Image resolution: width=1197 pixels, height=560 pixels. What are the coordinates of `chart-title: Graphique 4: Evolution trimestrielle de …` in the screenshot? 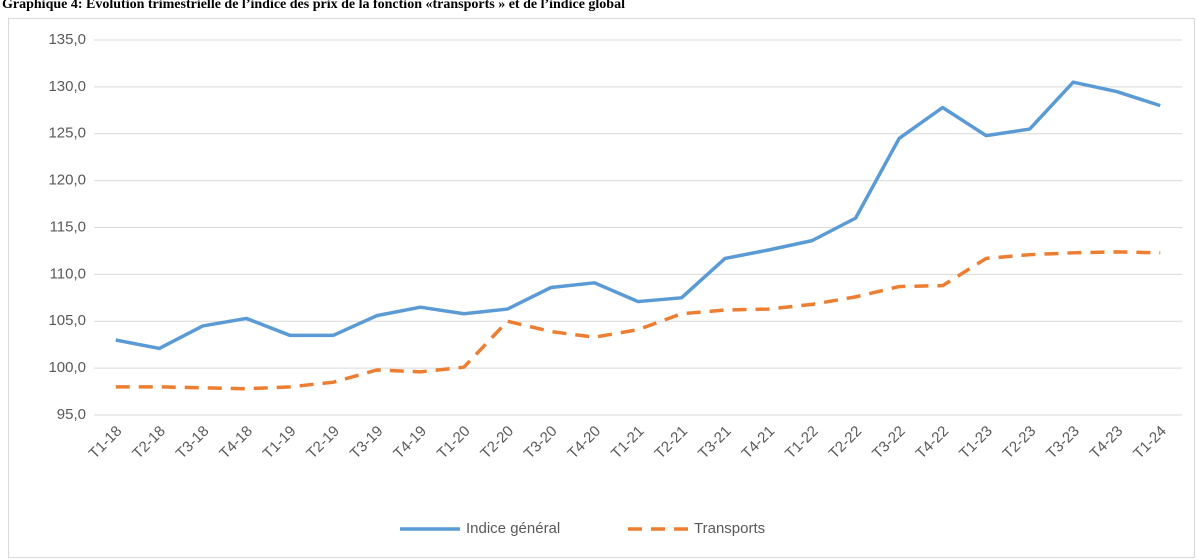 It's located at (313, 6).